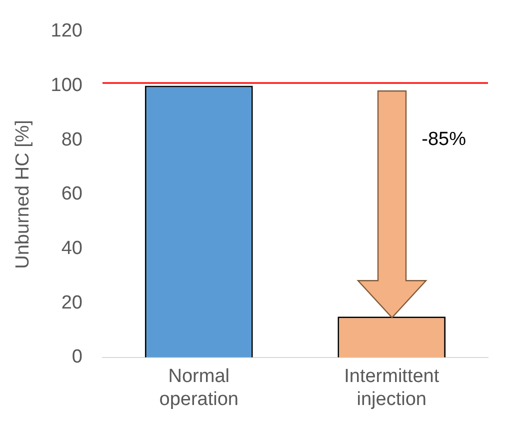 Image resolution: width=516 pixels, height=427 pixels. Describe the element at coordinates (198, 388) in the screenshot. I see `x-tick-label: Normal operation` at that location.